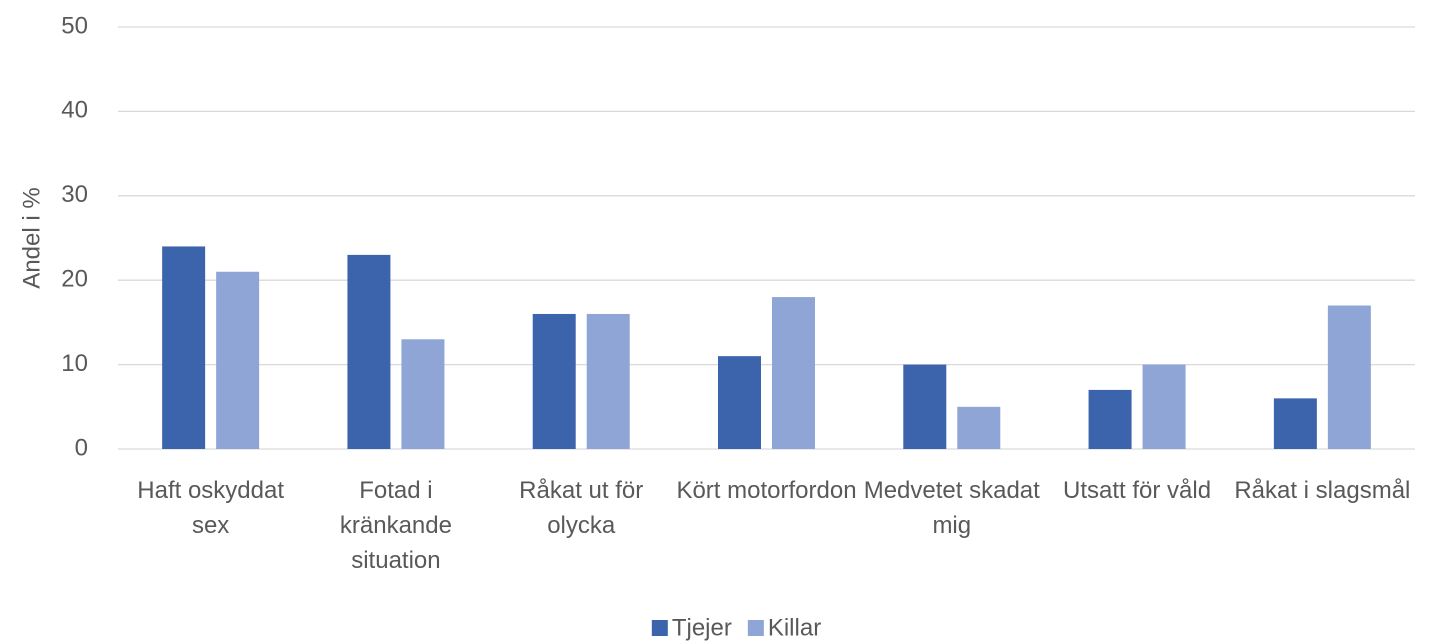  What do you see at coordinates (74, 279) in the screenshot?
I see `y-tick-label: 20` at bounding box center [74, 279].